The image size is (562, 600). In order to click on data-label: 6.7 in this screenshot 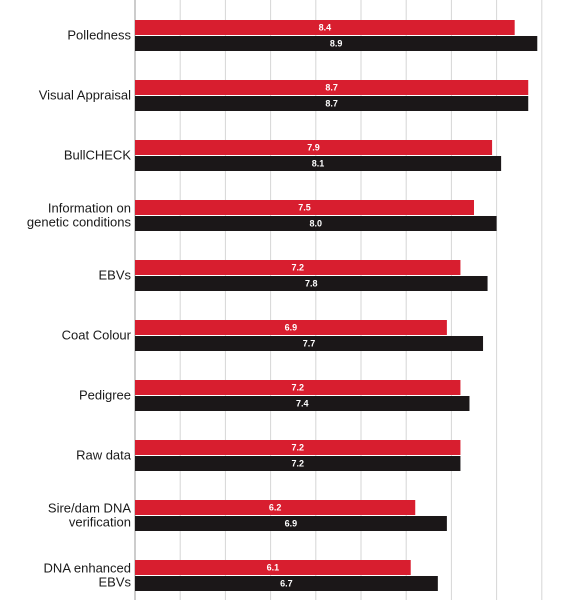, I will do `click(286, 584)`.